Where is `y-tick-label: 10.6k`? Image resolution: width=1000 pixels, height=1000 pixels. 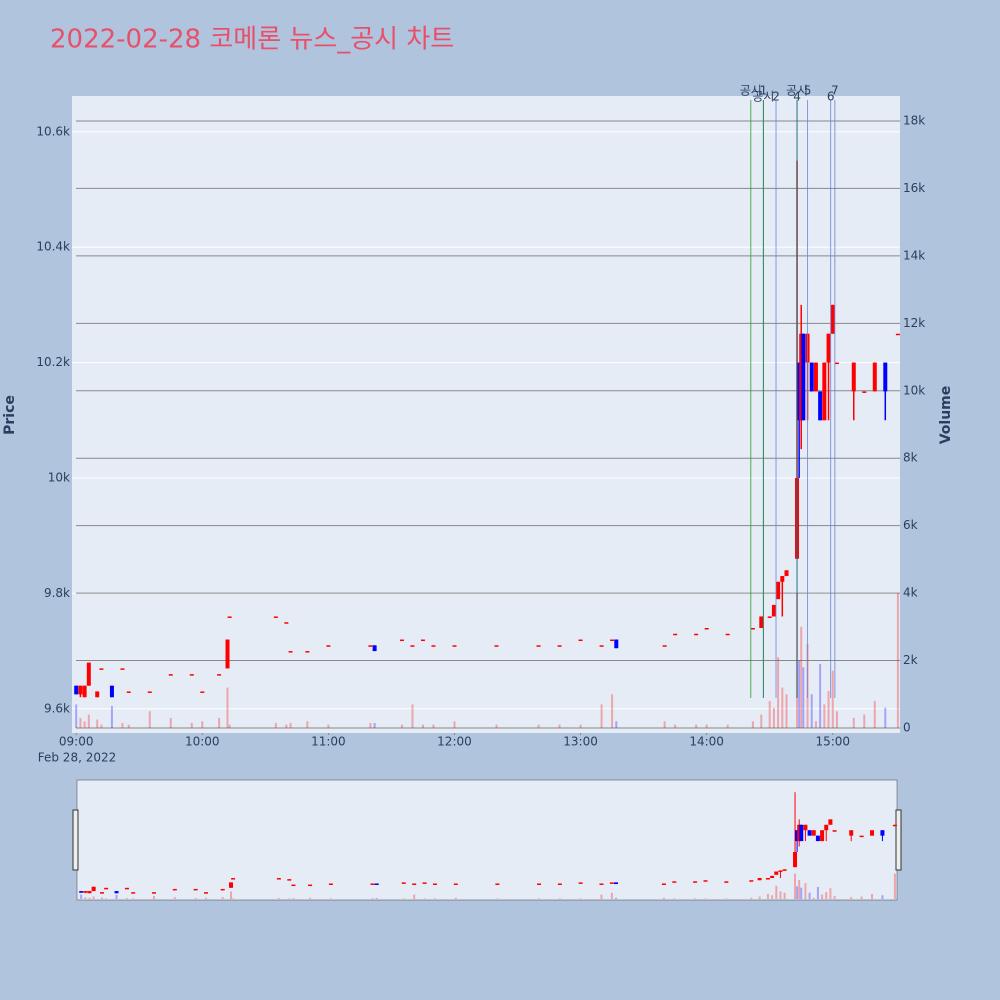 y-tick-label: 10.6k is located at coordinates (53, 131).